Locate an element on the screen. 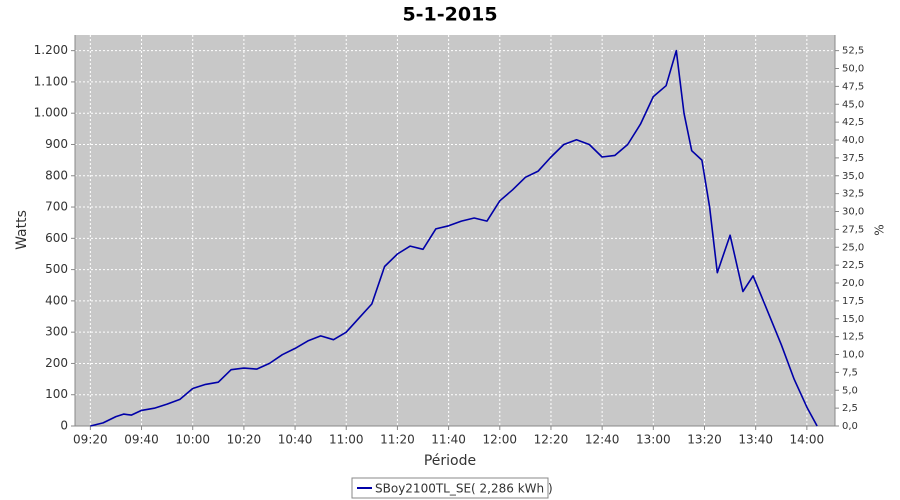 Image resolution: width=900 pixels, height=500 pixels. y2-tick-label: 42,5 is located at coordinates (853, 122).